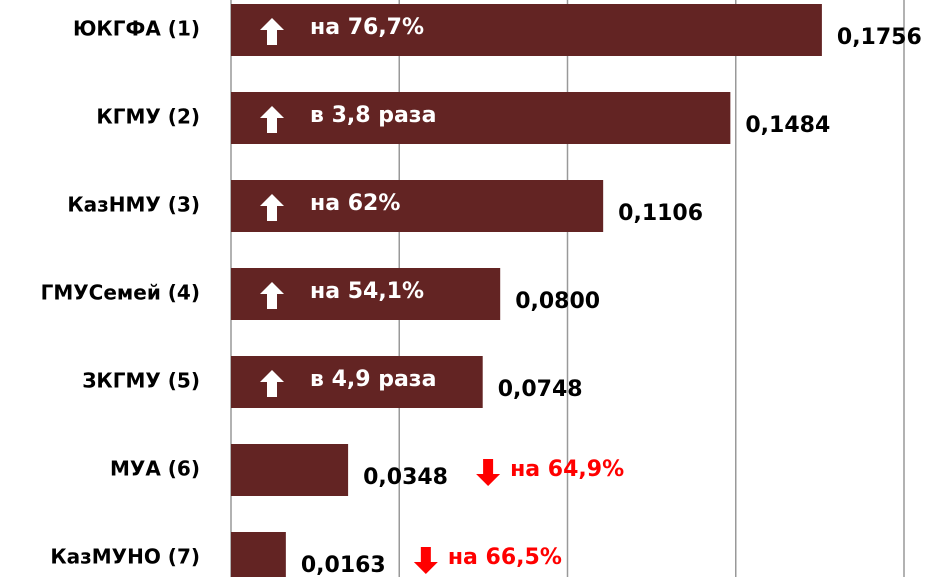  I want to click on category-label: ГМУСемей (4), so click(120, 293).